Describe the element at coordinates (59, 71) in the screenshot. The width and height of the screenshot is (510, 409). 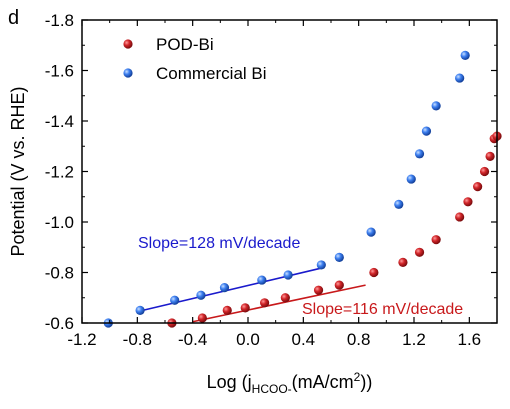
I see `y-tick-label: -1.6` at that location.